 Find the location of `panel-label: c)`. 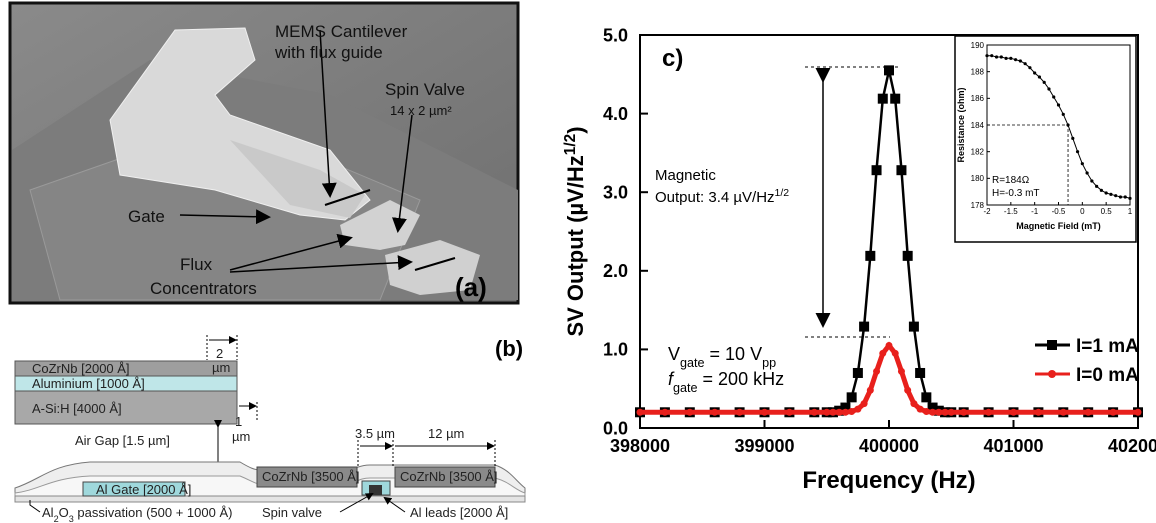

panel-label: c) is located at coordinates (672, 58).